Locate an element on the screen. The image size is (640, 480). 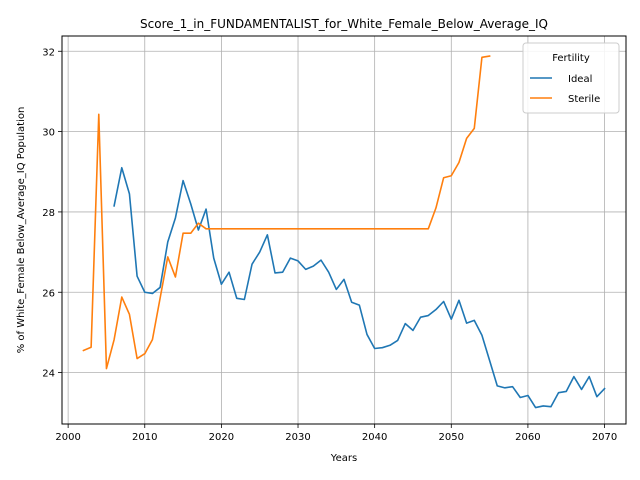
legend-label-sterile: Sterile is located at coordinates (584, 99).